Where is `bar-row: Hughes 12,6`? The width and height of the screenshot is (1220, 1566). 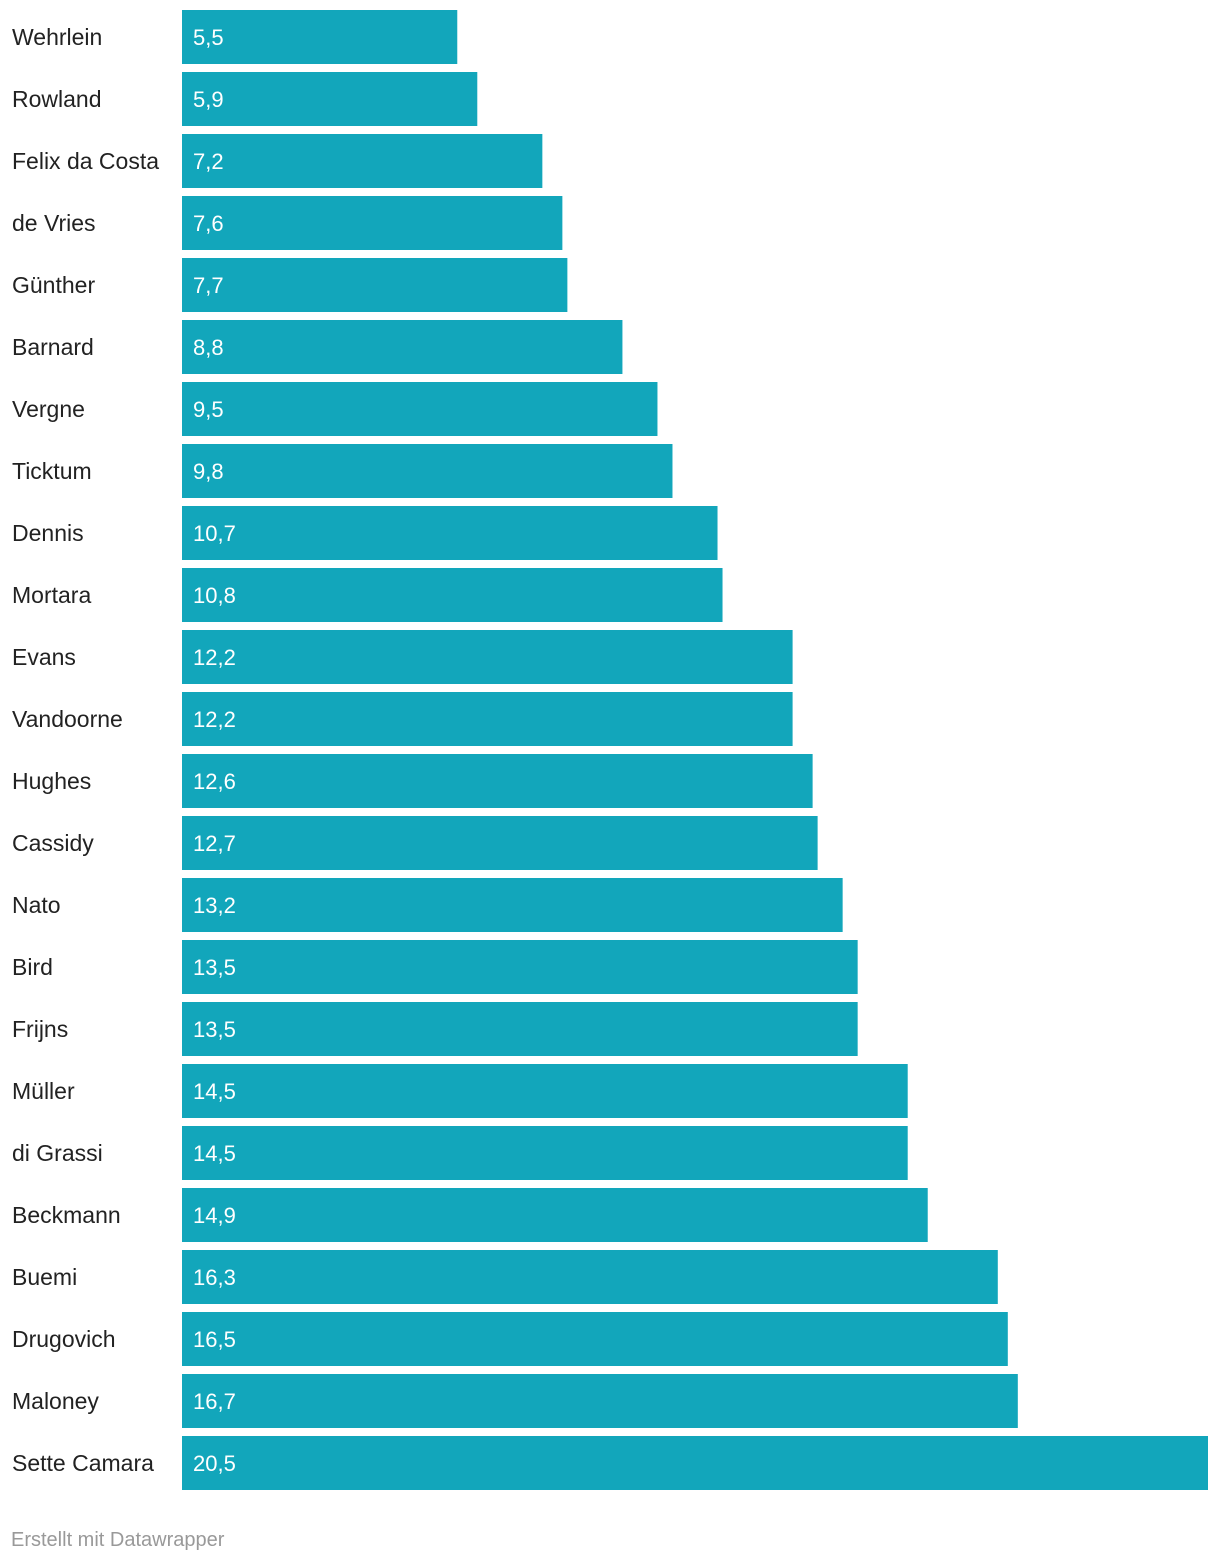 bar-row: Hughes 12,6 is located at coordinates (412, 781).